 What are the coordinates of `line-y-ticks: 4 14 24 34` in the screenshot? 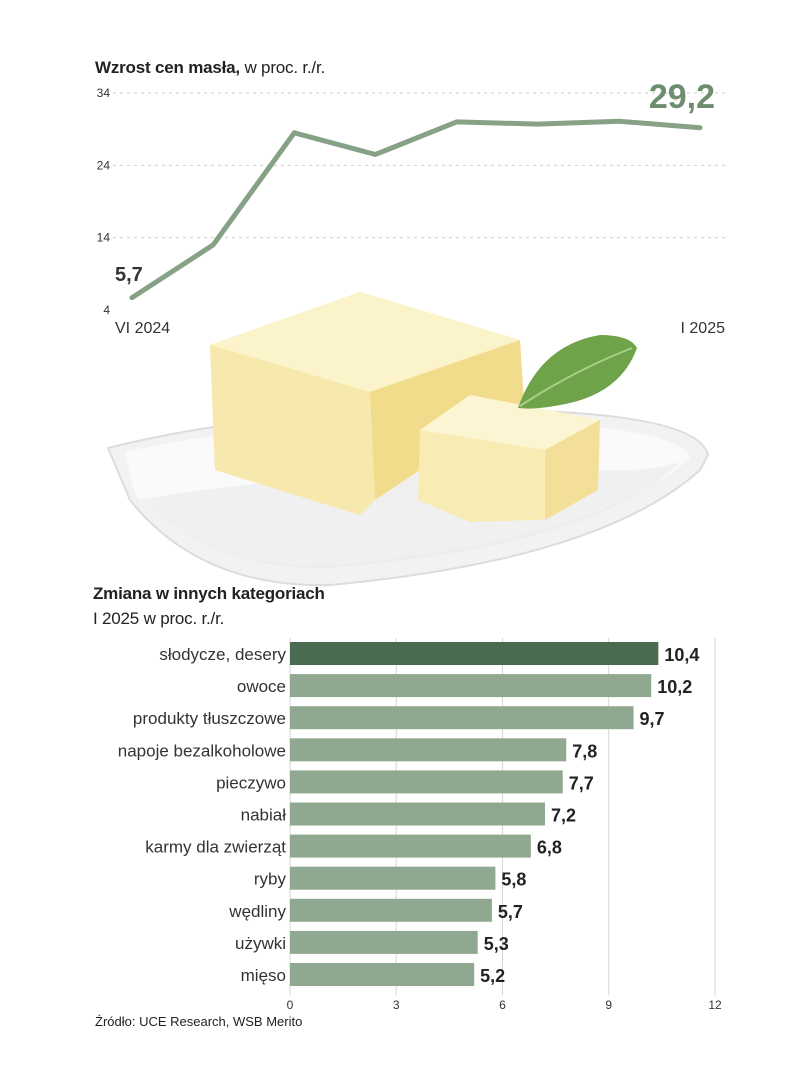 It's located at (104, 201).